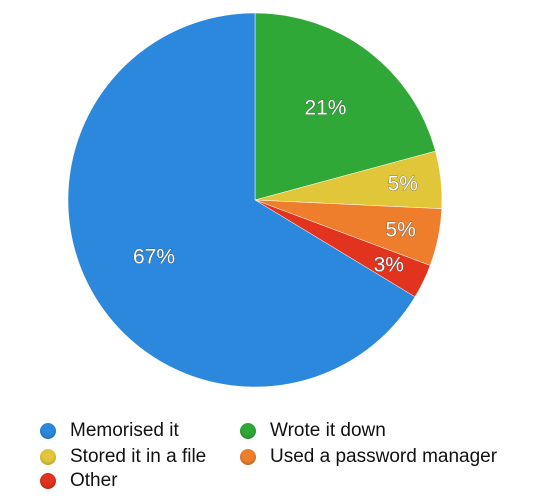  What do you see at coordinates (384, 456) in the screenshot?
I see `legend-label-password-manager: Used a password manager` at bounding box center [384, 456].